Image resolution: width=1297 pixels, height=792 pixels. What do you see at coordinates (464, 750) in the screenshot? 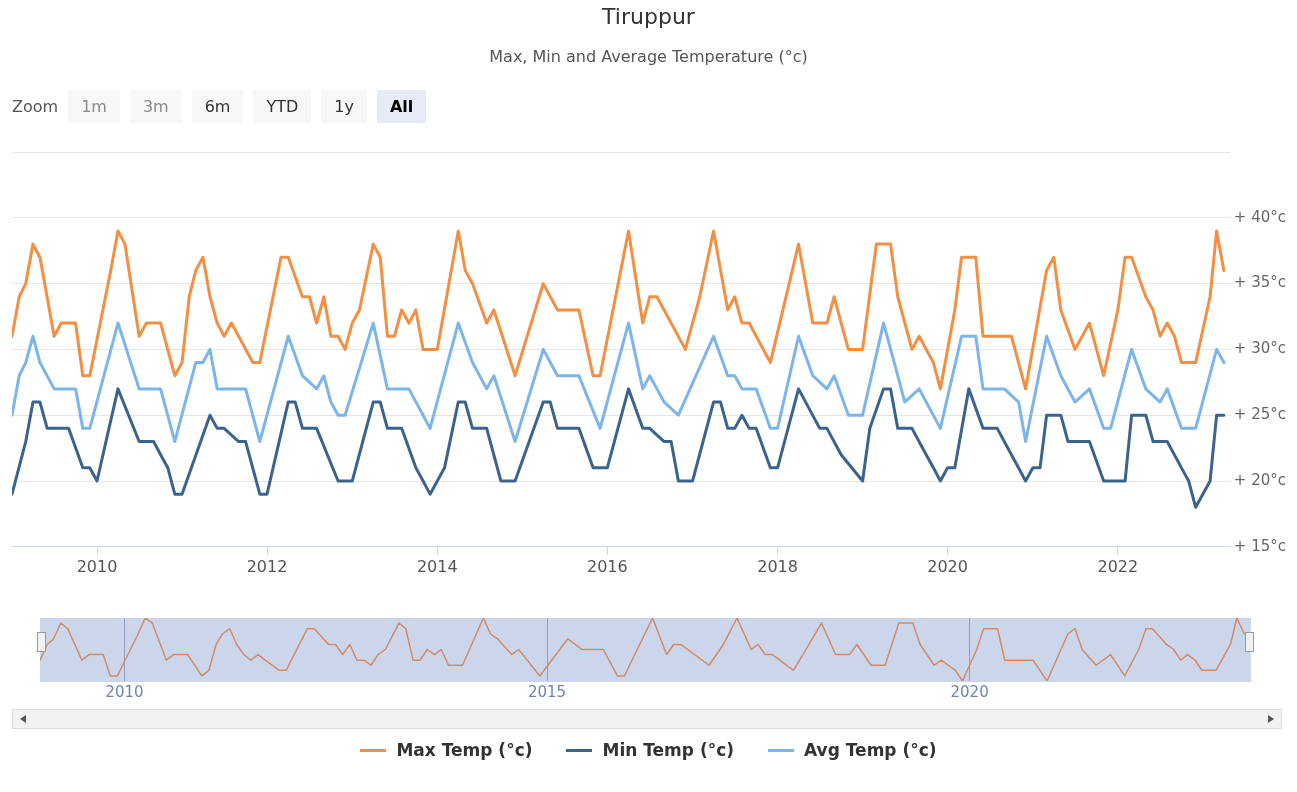
I see `legend-label: Max Temp (°c)` at bounding box center [464, 750].